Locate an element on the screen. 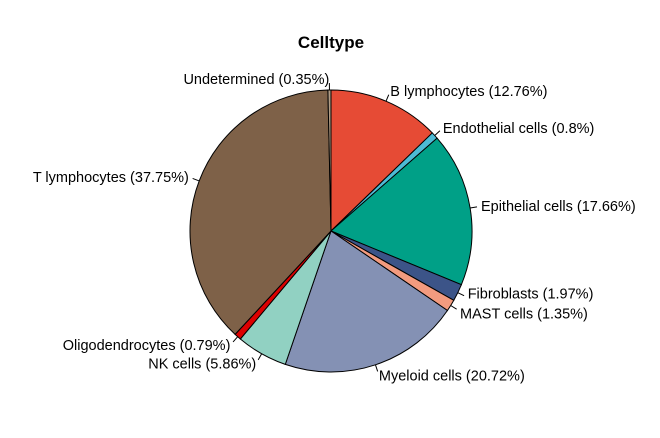  tick-endothelial-cells is located at coordinates (437, 133).